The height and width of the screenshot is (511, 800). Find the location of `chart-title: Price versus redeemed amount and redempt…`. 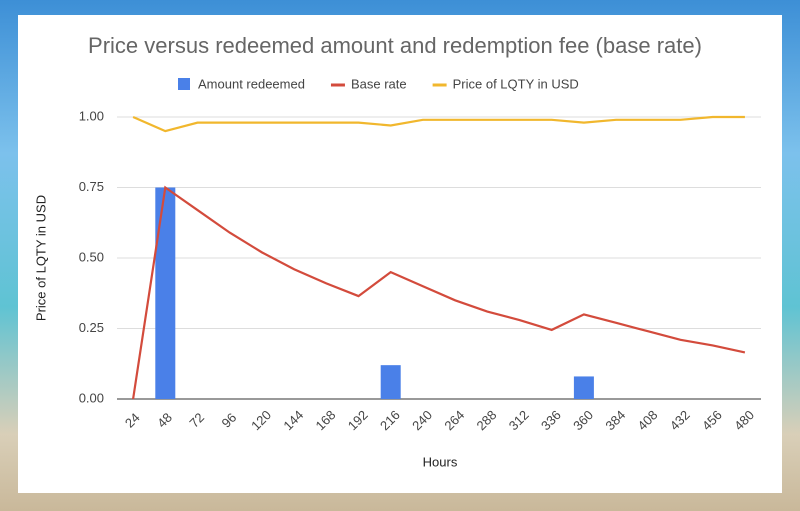

chart-title: Price versus redeemed amount and redempt… is located at coordinates (395, 45).